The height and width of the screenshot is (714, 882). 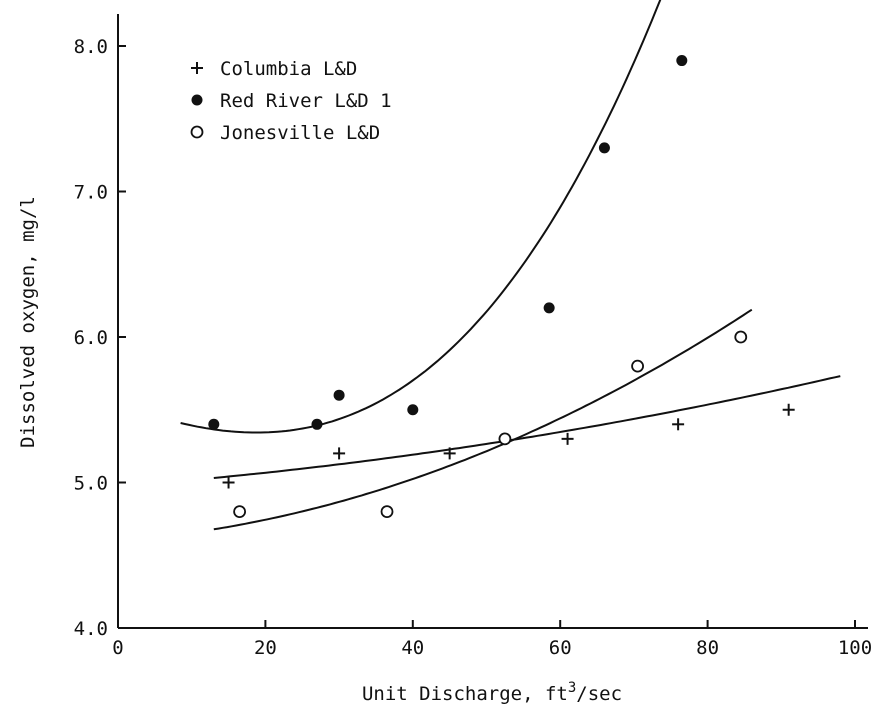 I want to click on legend-marker-columbia-l-d, so click(x=197, y=68).